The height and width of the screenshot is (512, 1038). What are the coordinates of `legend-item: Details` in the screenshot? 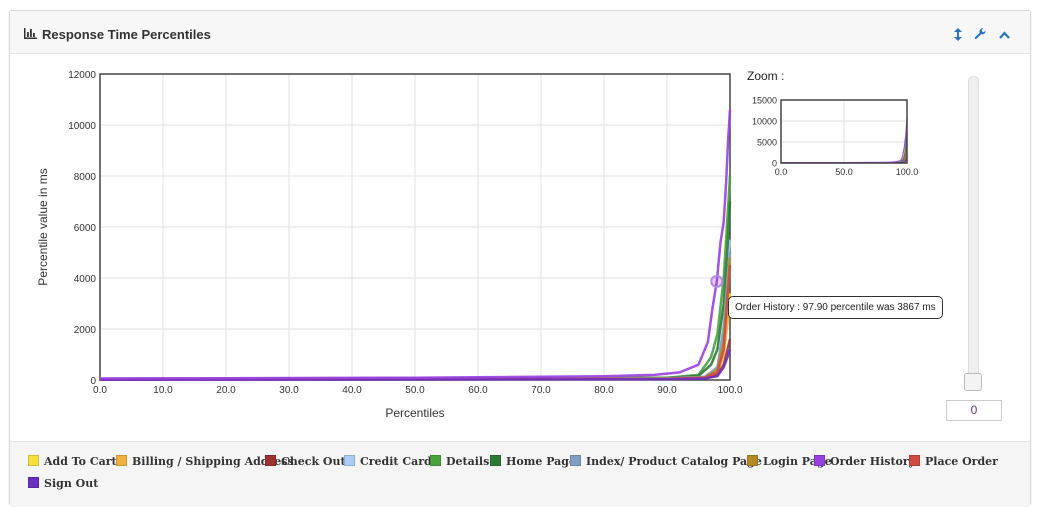 It's located at (459, 461).